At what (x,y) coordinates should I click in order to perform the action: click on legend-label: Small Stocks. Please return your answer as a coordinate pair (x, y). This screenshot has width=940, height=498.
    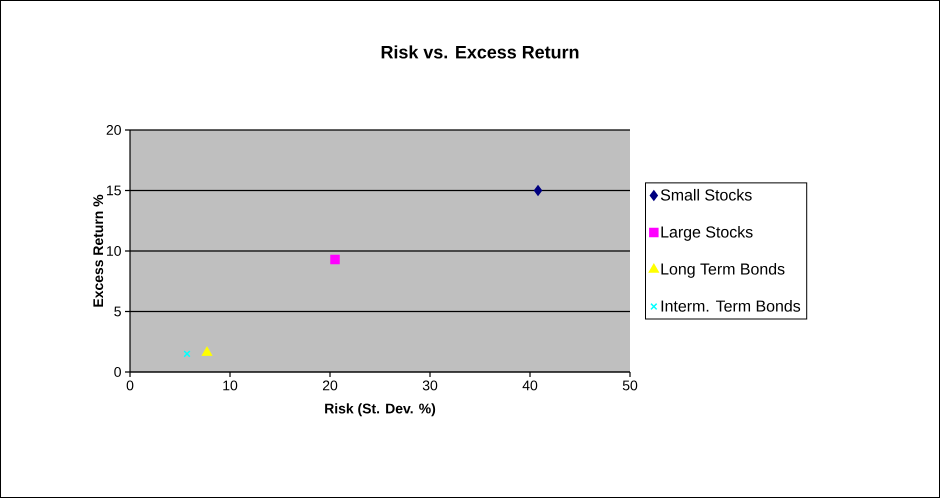
    Looking at the image, I should click on (706, 194).